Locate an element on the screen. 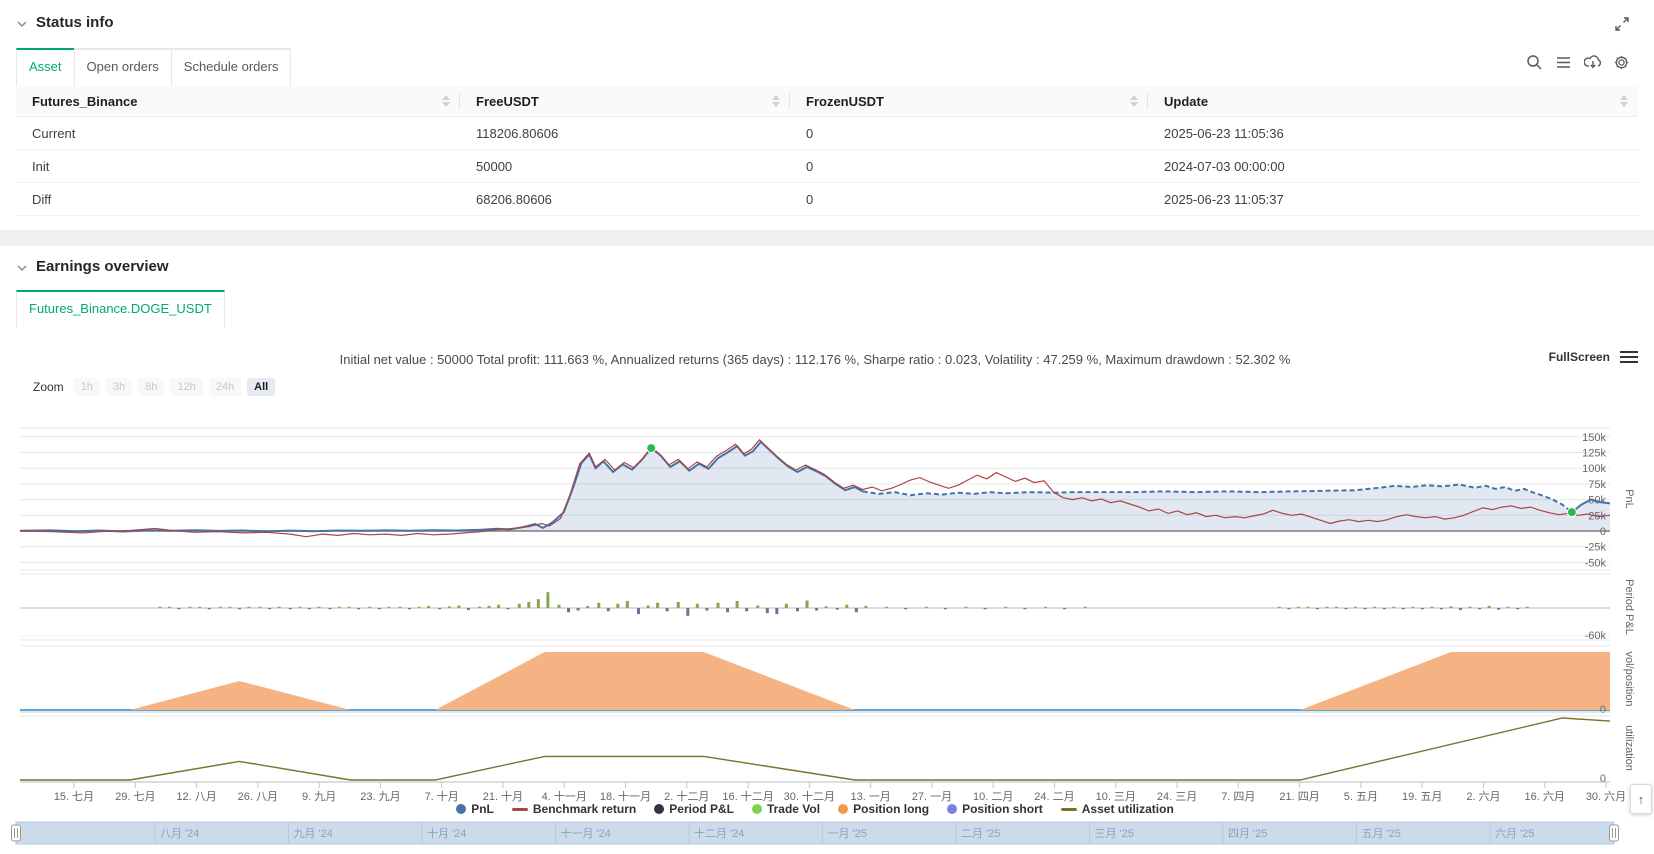 The height and width of the screenshot is (854, 1654). search-icon is located at coordinates (1534, 62).